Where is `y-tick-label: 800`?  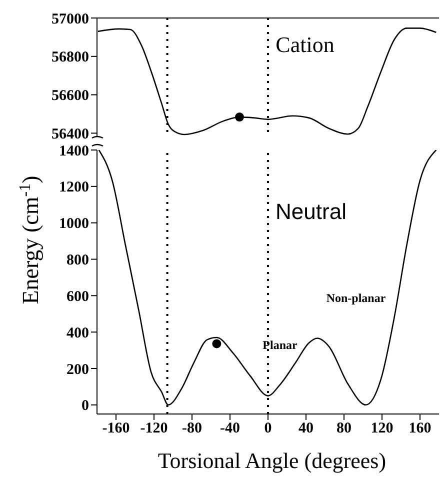
y-tick-label: 800 is located at coordinates (77, 260).